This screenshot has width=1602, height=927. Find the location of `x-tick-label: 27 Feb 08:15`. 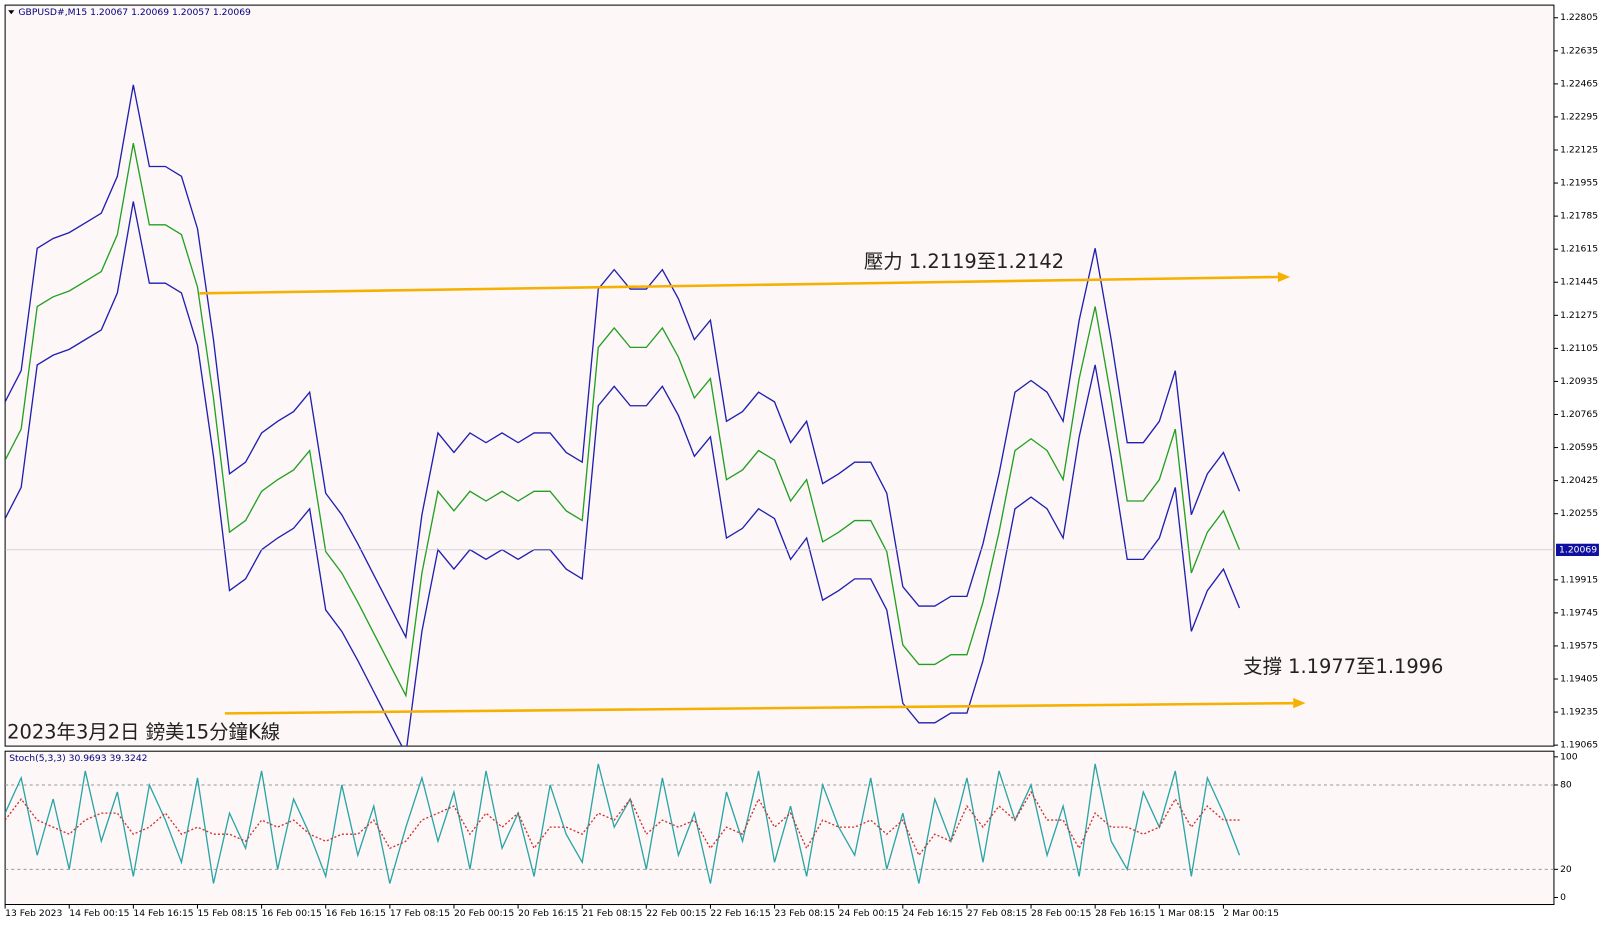

x-tick-label: 27 Feb 08:15 is located at coordinates (997, 913).